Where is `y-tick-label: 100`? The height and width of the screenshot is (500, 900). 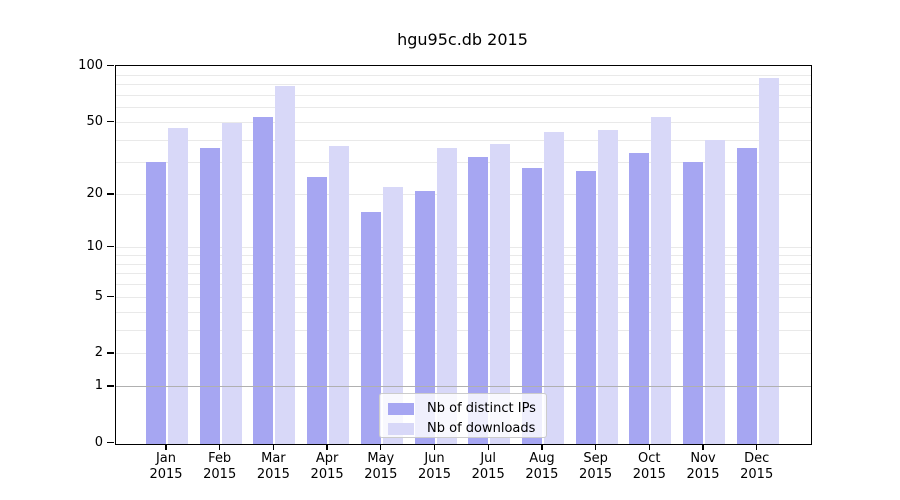 y-tick-label: 100 is located at coordinates (90, 65).